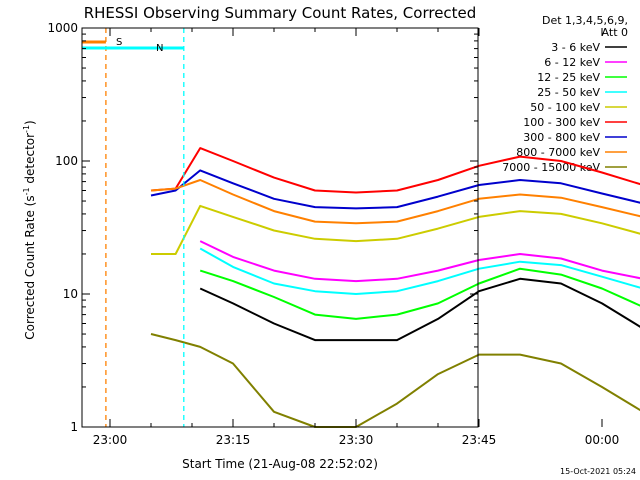 The width and height of the screenshot is (640, 480). I want to click on legend-label: 12 - 25 keV, so click(568, 77).